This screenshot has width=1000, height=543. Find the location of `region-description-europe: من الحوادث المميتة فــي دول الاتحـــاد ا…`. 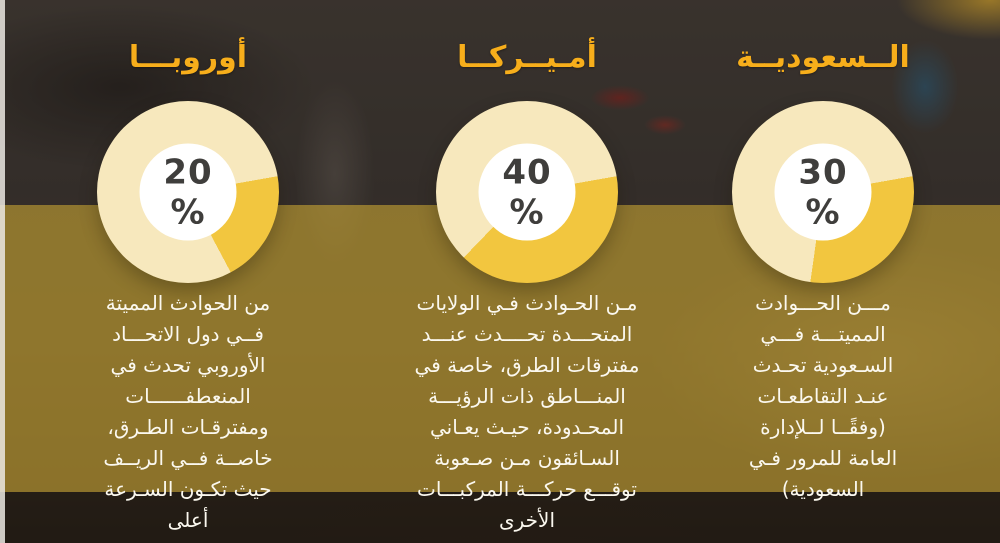

region-description-europe: من الحوادث المميتة فــي دول الاتحـــاد ا… is located at coordinates (188, 411).